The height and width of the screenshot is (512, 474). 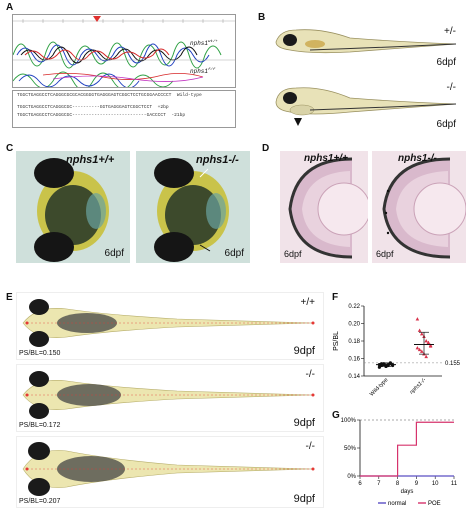 I want to click on trace1-name: nphs1, so click(x=199, y=43).